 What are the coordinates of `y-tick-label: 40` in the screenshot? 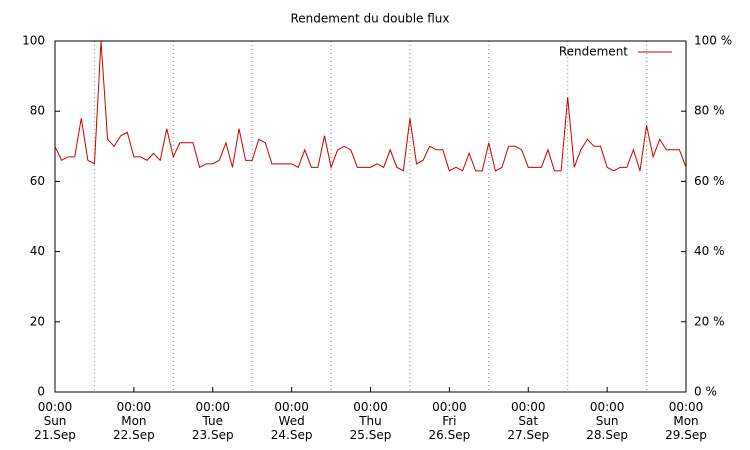 It's located at (37, 251).